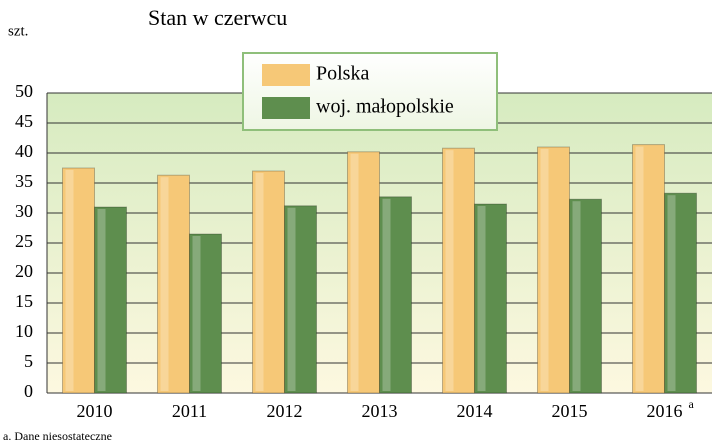 The height and width of the screenshot is (446, 717). Describe the element at coordinates (28, 361) in the screenshot. I see `y-tick-label: 5` at that location.